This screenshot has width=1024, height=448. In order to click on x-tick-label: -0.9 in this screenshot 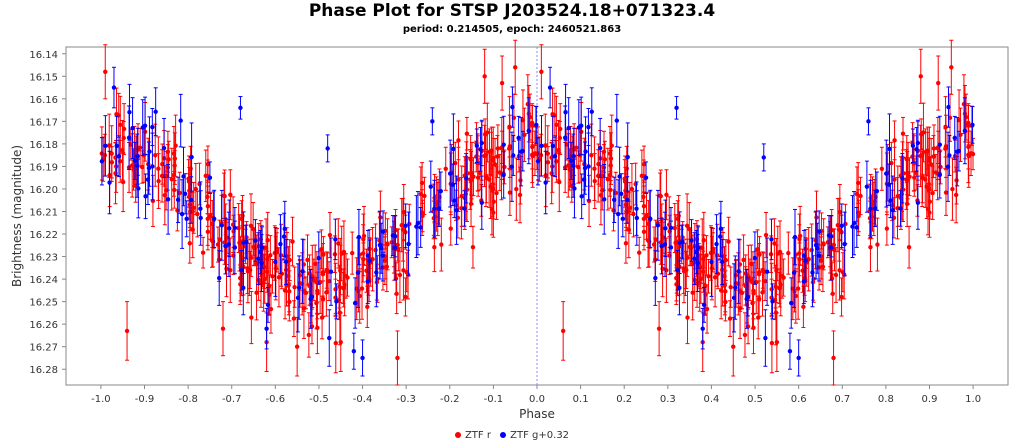, I will do `click(145, 399)`.